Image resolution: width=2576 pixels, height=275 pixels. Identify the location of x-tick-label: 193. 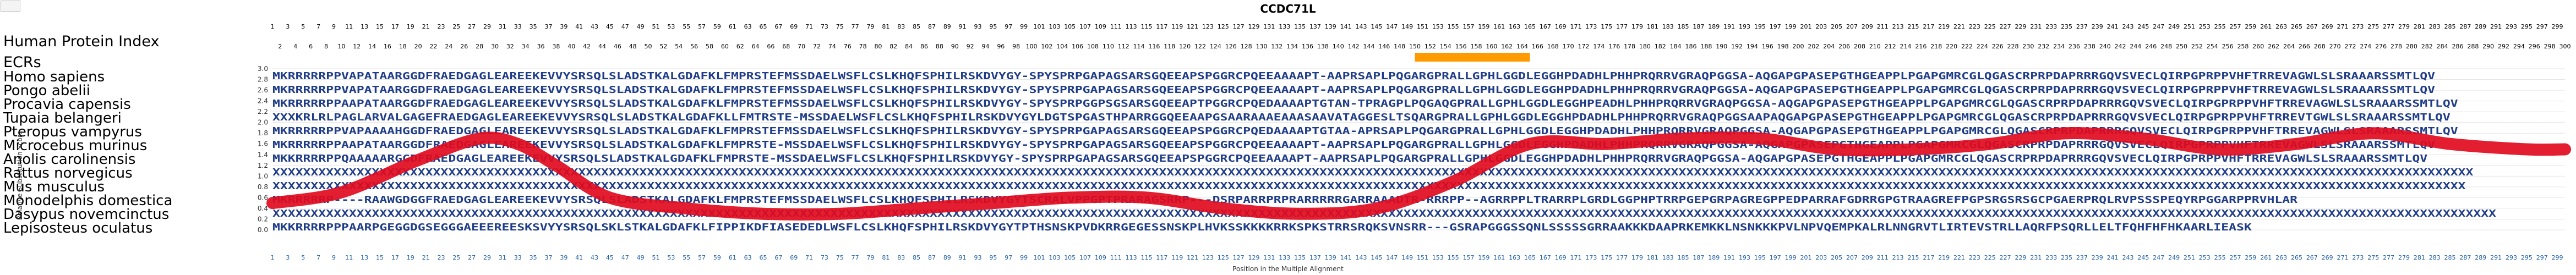
(1745, 257).